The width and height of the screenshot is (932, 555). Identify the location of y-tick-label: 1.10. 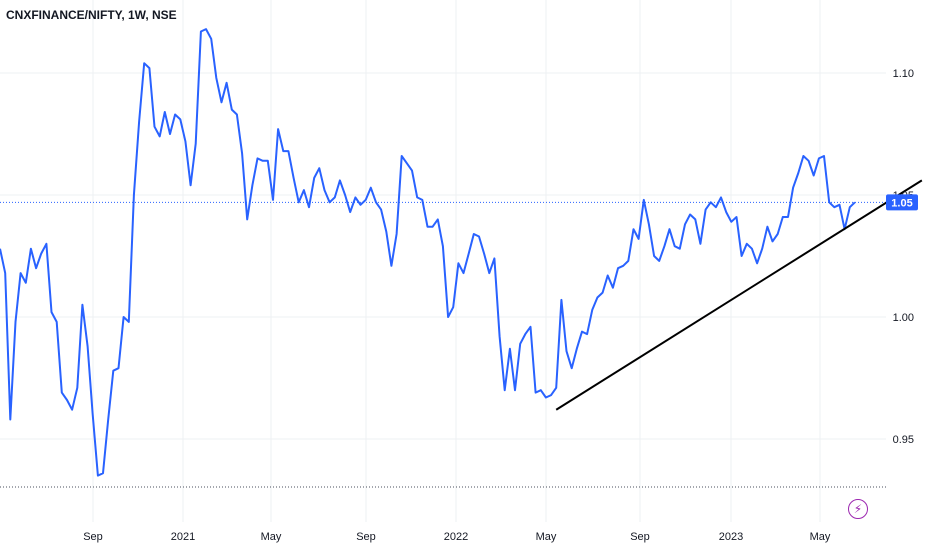
(903, 74).